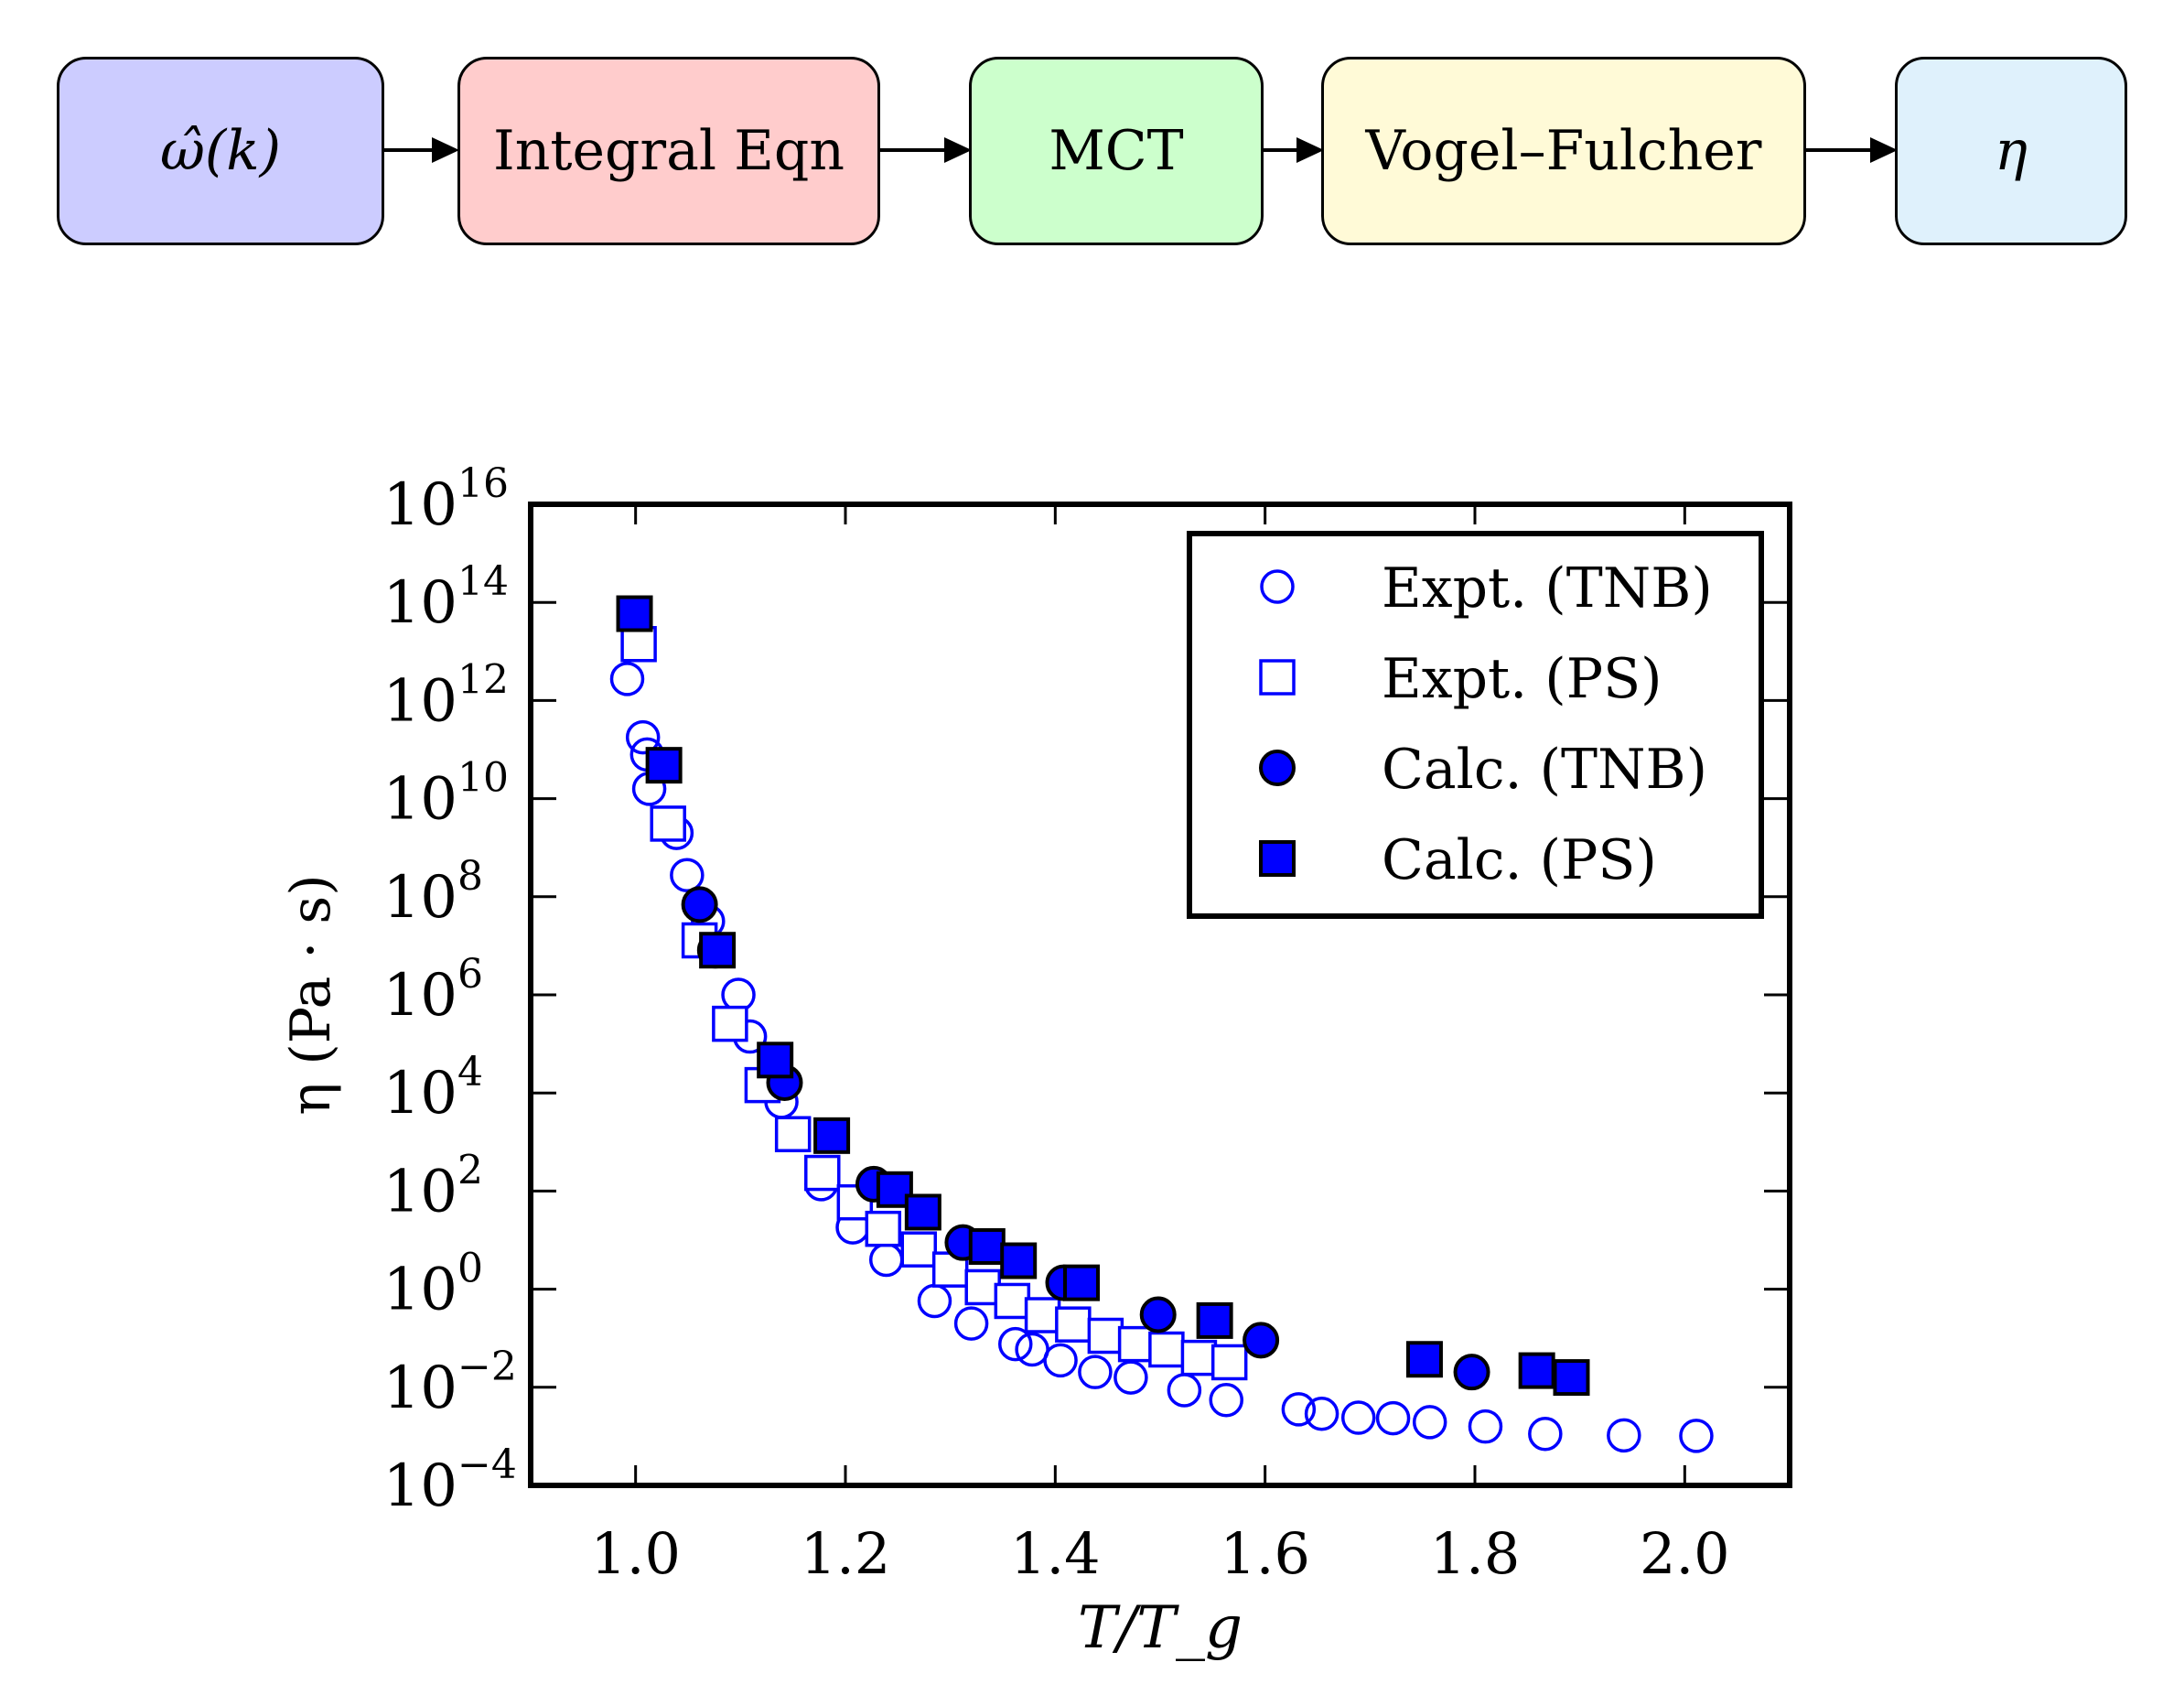 Image resolution: width=2184 pixels, height=1684 pixels. Describe the element at coordinates (934, 1004) in the screenshot. I see `series-expt-ps` at that location.